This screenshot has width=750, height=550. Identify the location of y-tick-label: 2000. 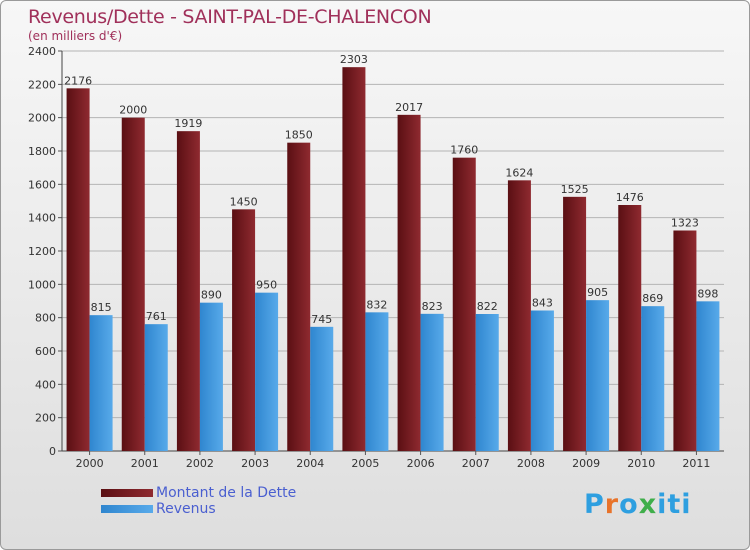
(42, 118).